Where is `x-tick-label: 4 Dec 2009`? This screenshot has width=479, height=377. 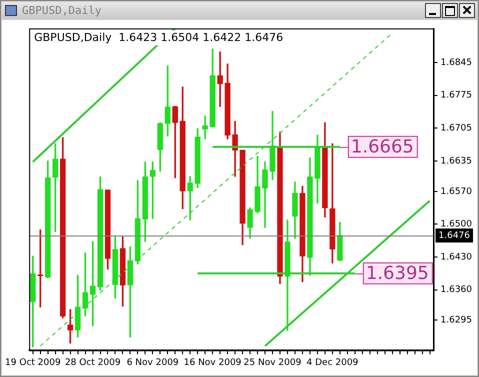
x-tick-label: 4 Dec 2009 is located at coordinates (332, 363).